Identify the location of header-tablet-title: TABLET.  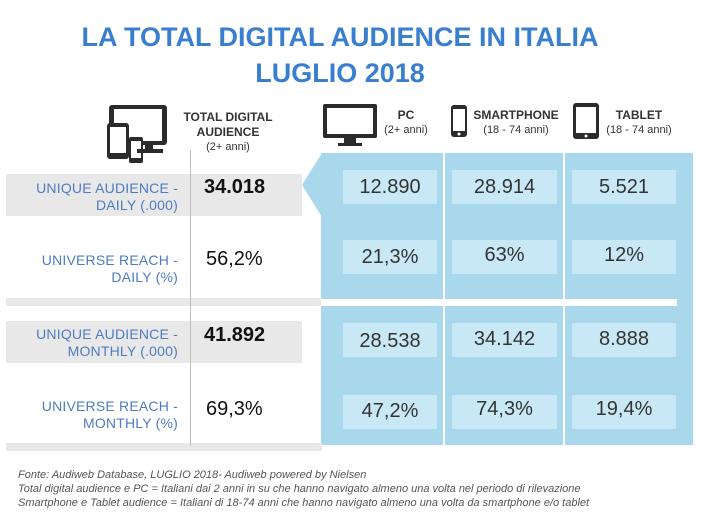
(639, 115).